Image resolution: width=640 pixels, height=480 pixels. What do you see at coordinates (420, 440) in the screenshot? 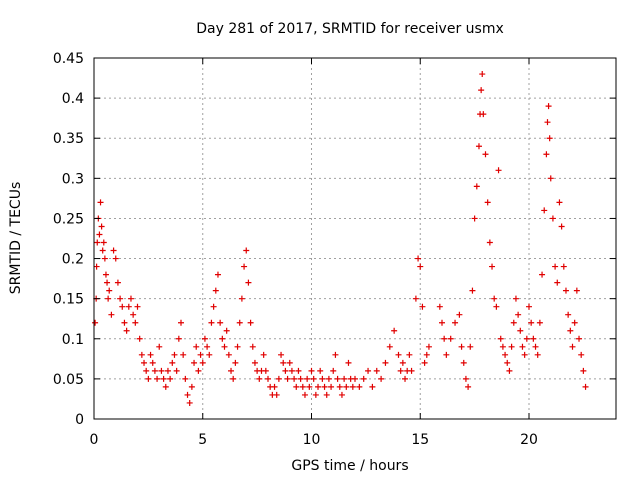
I see `x-tick-label: 15` at bounding box center [420, 440].